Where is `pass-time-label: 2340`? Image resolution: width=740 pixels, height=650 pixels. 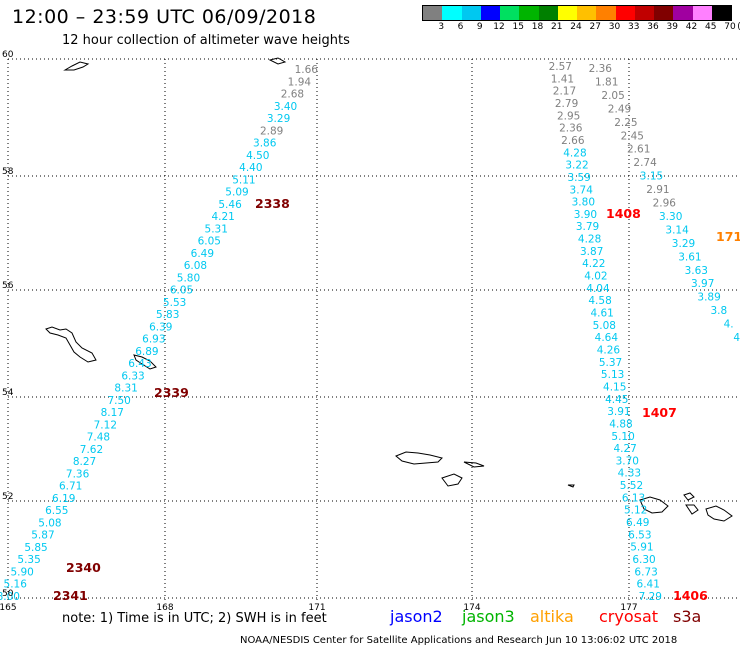 pass-time-label: 2340 is located at coordinates (83, 567).